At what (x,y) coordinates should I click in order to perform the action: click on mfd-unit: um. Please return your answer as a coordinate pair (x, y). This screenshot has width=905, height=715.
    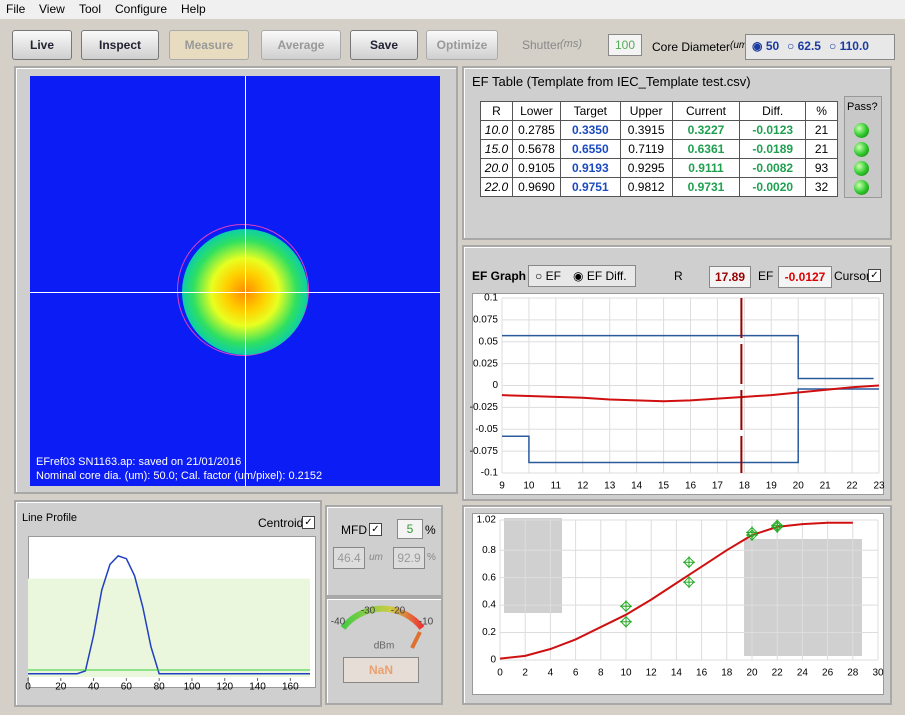
    Looking at the image, I should click on (376, 557).